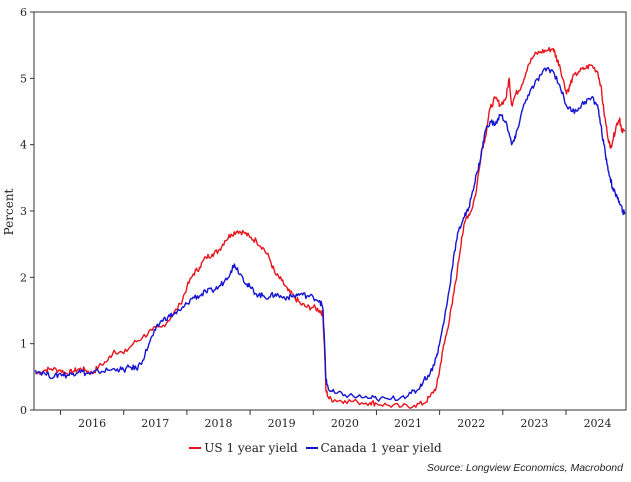  I want to click on legend-label-canada: Canada 1 year yield, so click(381, 448).